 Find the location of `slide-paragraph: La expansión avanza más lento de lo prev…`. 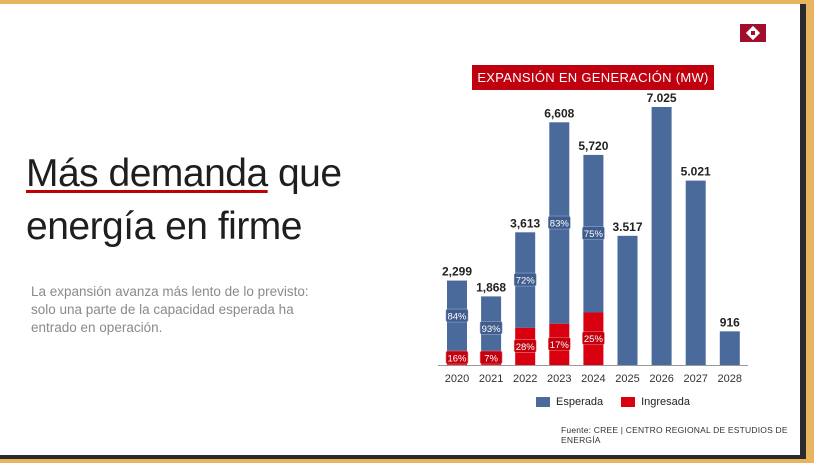

slide-paragraph: La expansión avanza más lento de lo prev… is located at coordinates (170, 309).